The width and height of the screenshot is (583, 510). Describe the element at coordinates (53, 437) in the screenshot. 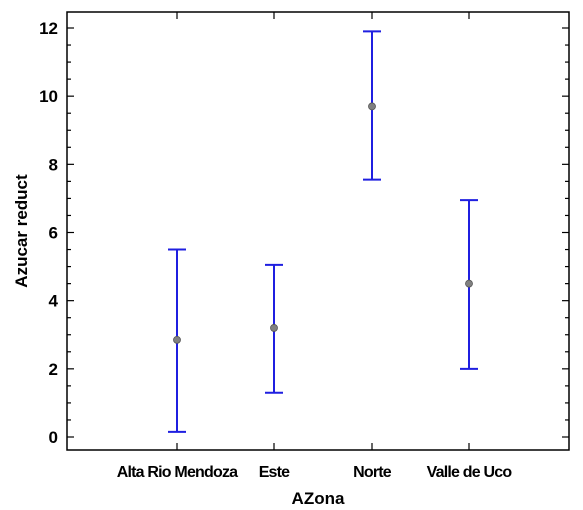

I see `y-tick-label: 0` at that location.